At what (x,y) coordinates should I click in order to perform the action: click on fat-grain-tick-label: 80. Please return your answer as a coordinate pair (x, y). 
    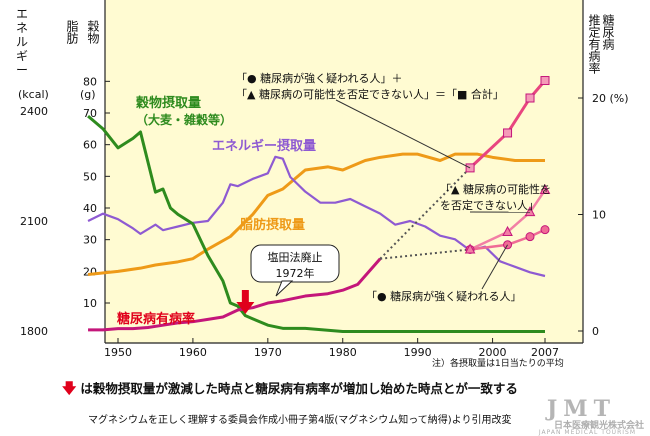
    Looking at the image, I should click on (90, 81).